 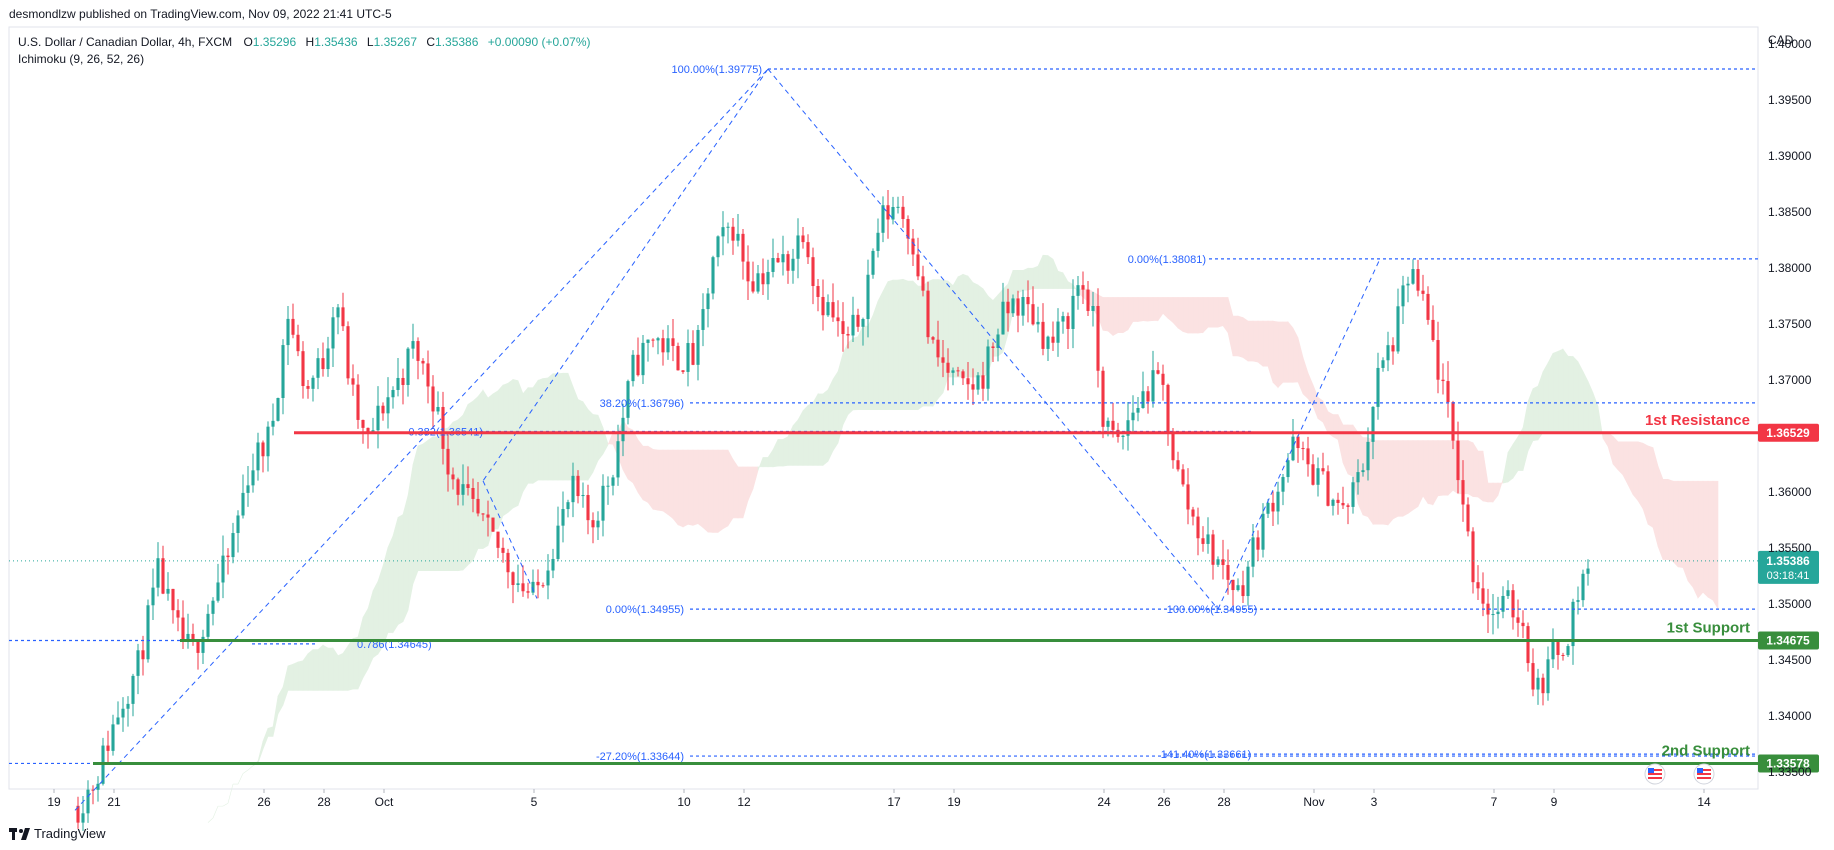 I want to click on close-value: 1.35386, so click(x=457, y=42).